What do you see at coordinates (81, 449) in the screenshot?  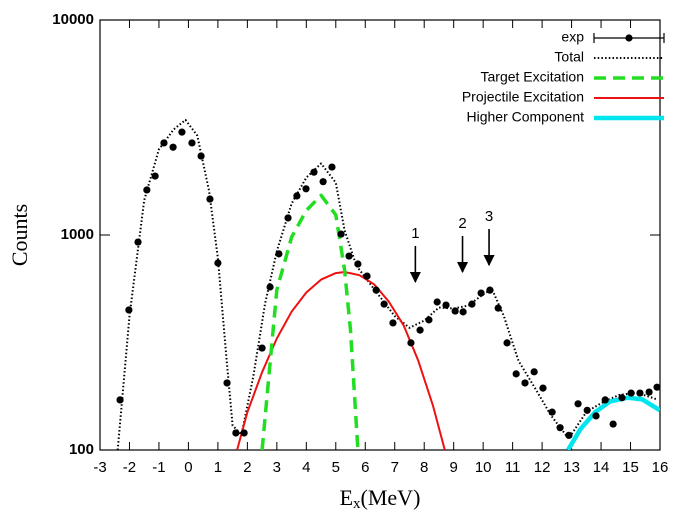 I see `y-tick-label: 100` at bounding box center [81, 449].